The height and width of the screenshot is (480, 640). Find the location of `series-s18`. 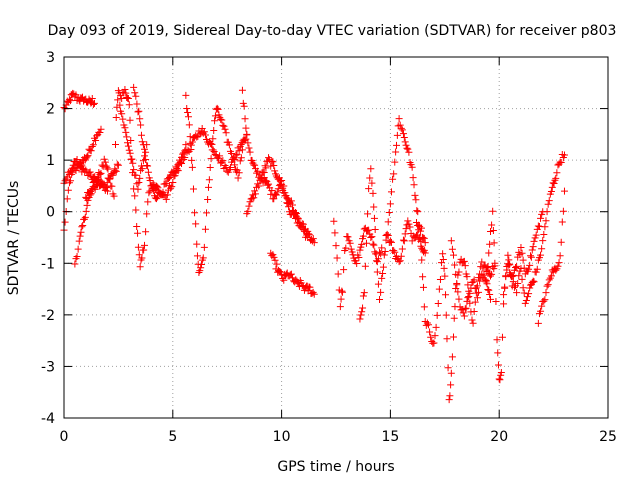

series-s18 is located at coordinates (534, 228).